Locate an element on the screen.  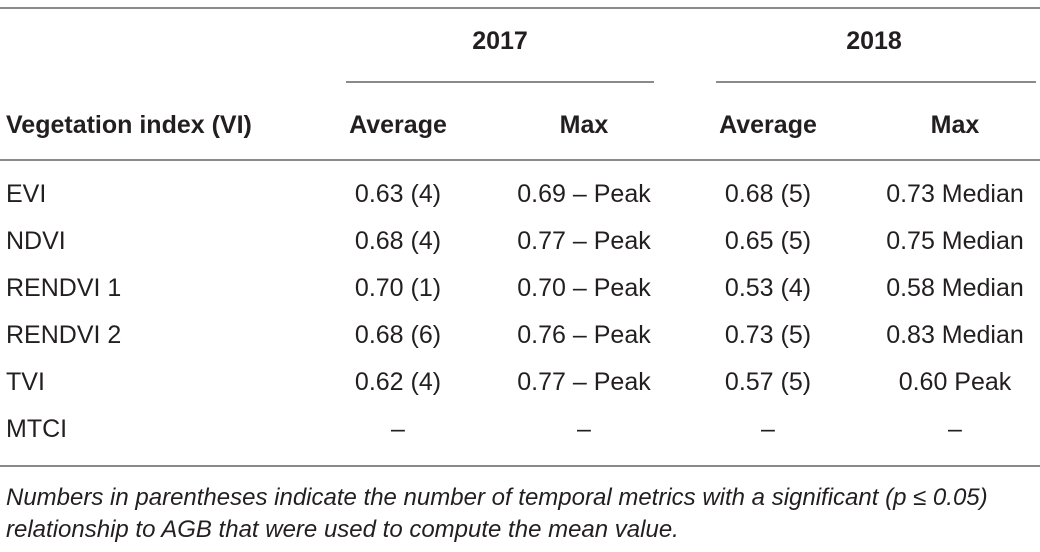
top-rule is located at coordinates (520, 8).